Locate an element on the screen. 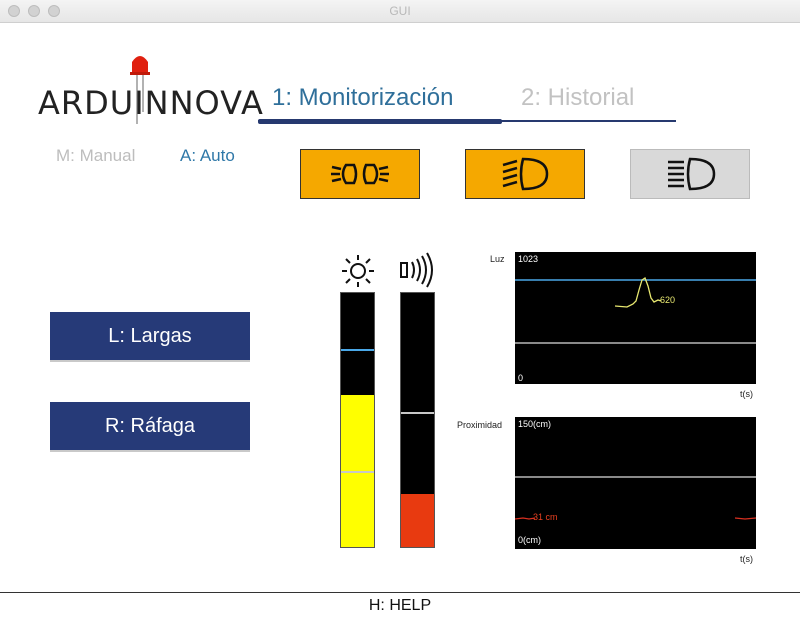 The width and height of the screenshot is (800, 622). tab-monitorizacion: 1: Monitorización is located at coordinates (363, 97).